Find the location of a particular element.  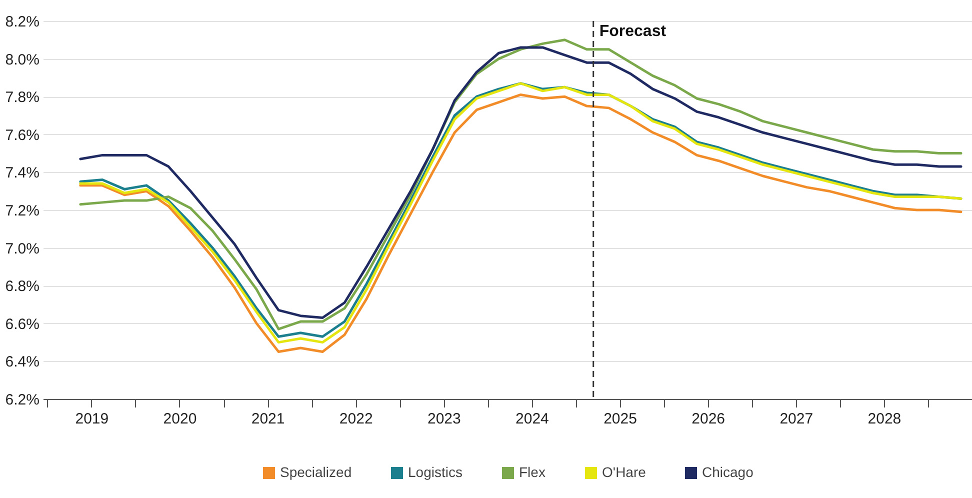

y-tick-label: 7.8% is located at coordinates (22, 97).